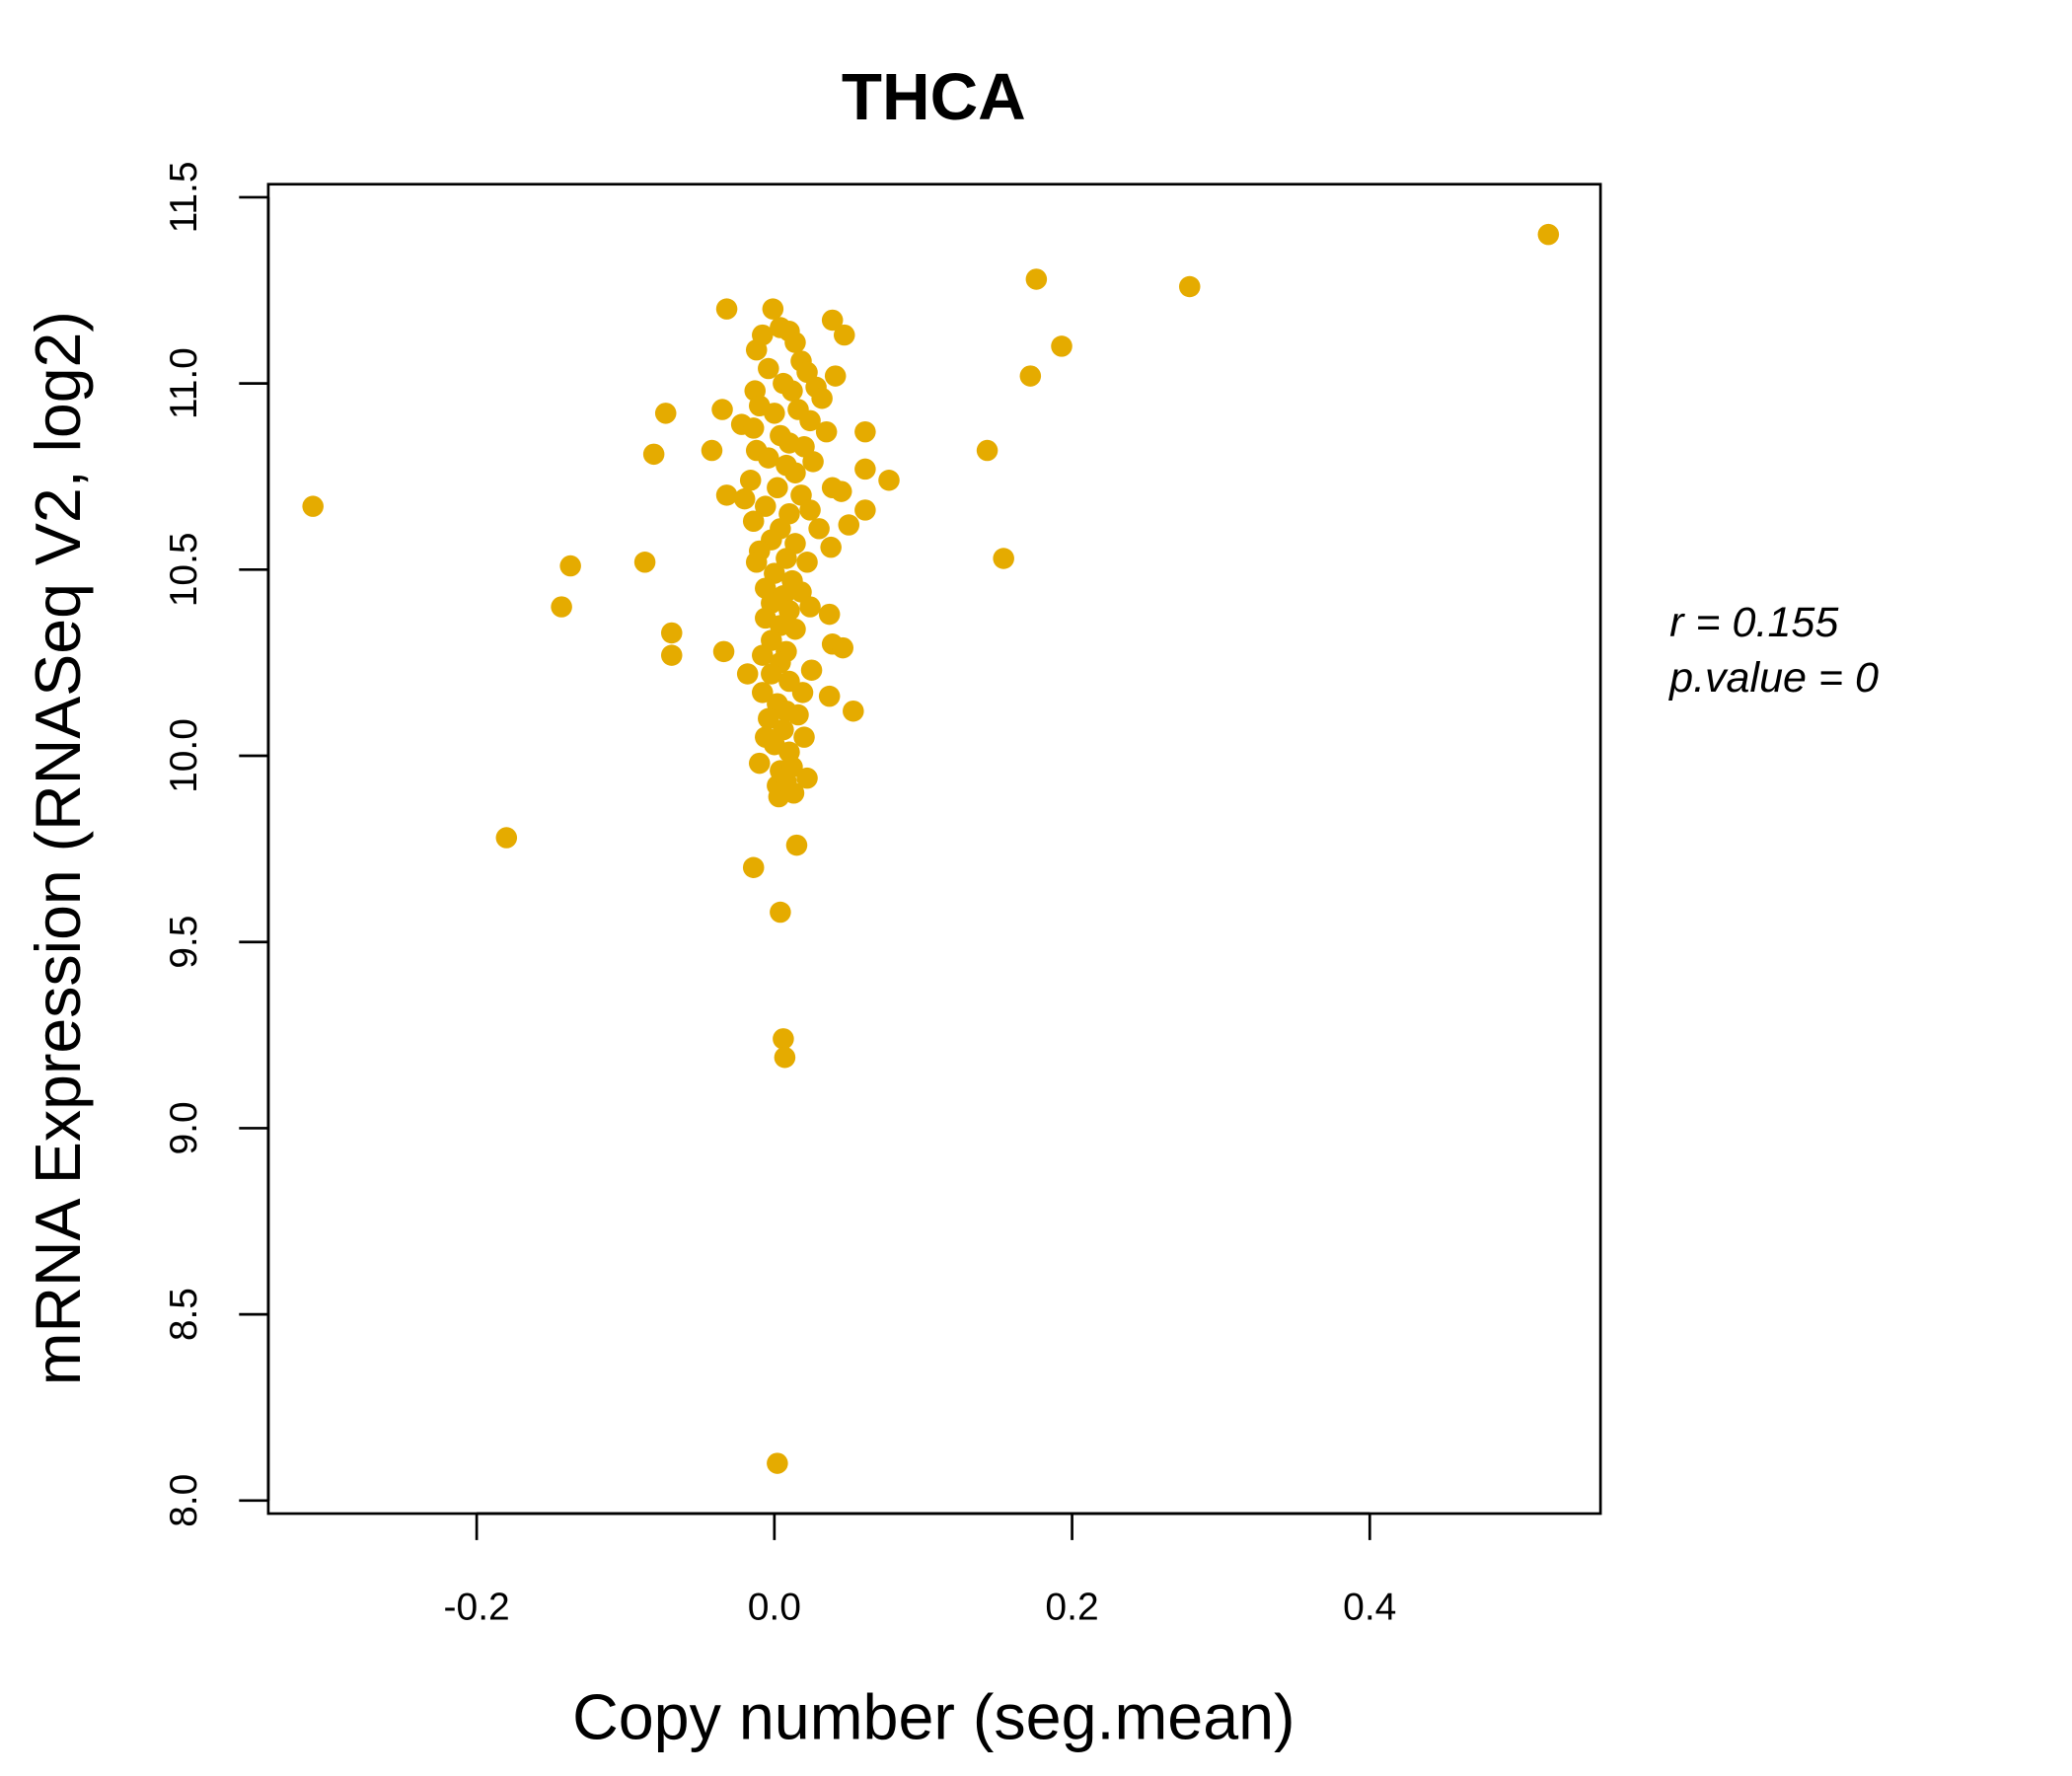 This screenshot has width=2072, height=1776. What do you see at coordinates (59, 848) in the screenshot?
I see `y-axis-label: mRNA Expression (RNASeq V2, log2)` at bounding box center [59, 848].